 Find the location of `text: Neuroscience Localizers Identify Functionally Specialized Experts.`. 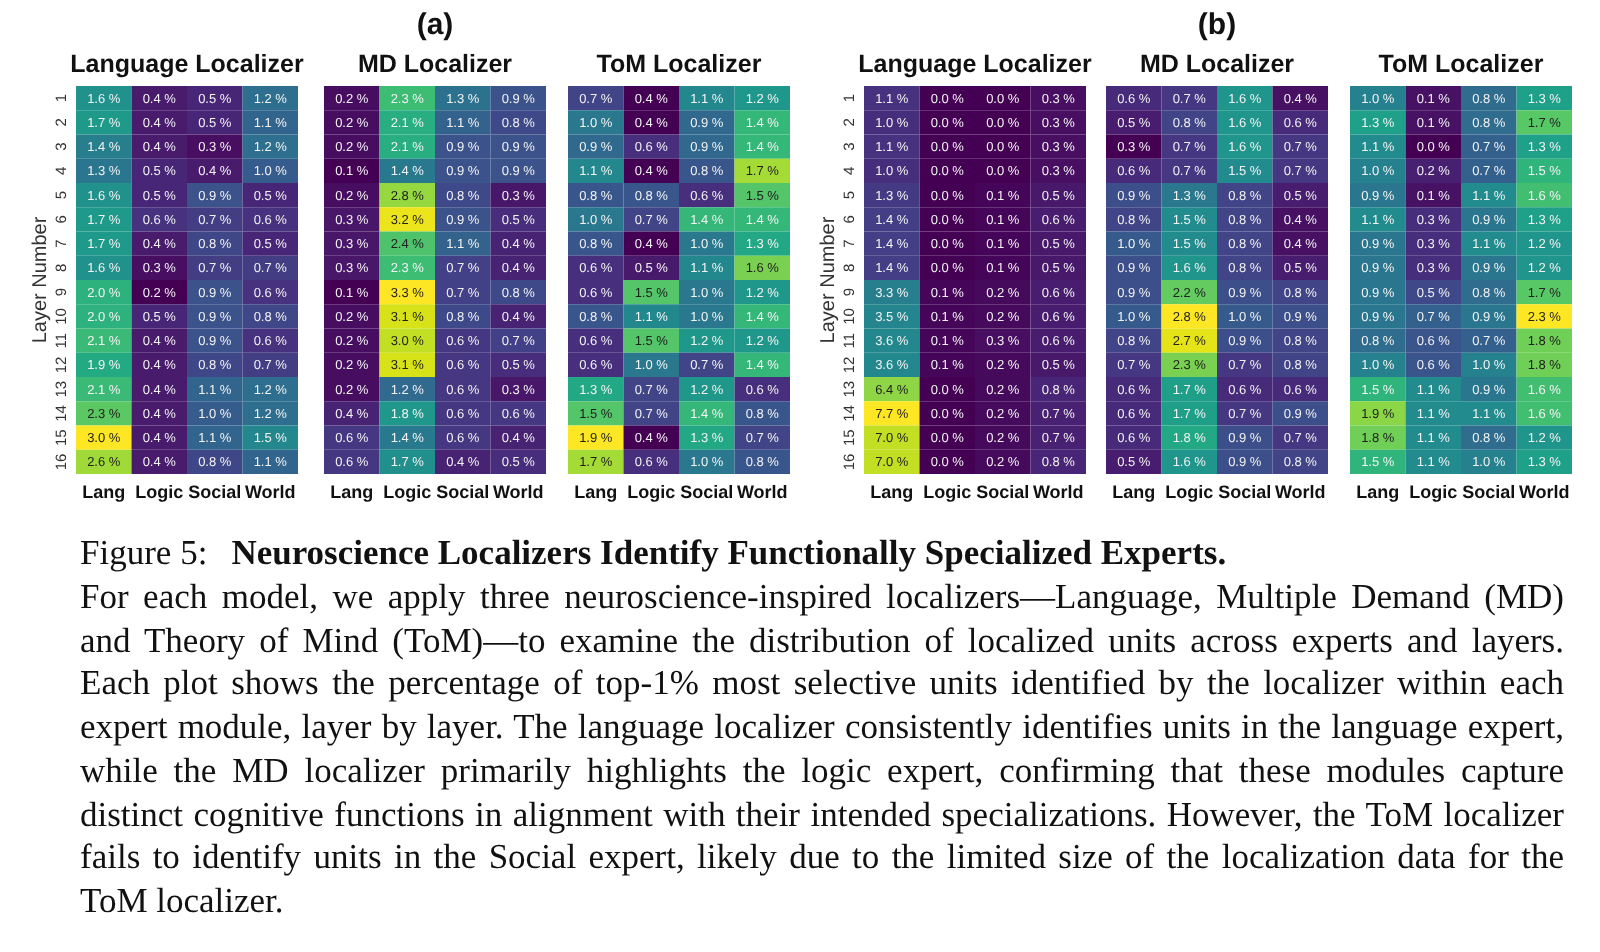

text: Neuroscience Localizers Identify Functionally Specialized Experts. is located at coordinates (729, 552).